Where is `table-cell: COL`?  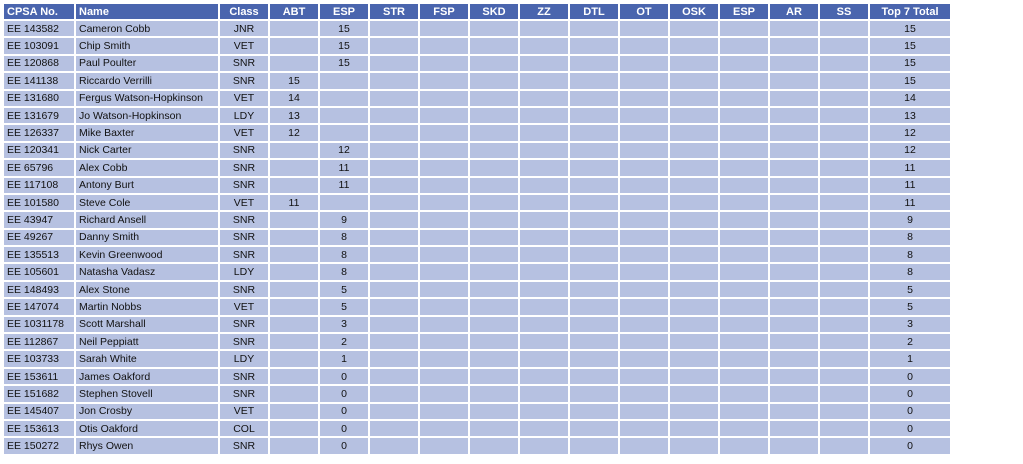 table-cell: COL is located at coordinates (244, 428).